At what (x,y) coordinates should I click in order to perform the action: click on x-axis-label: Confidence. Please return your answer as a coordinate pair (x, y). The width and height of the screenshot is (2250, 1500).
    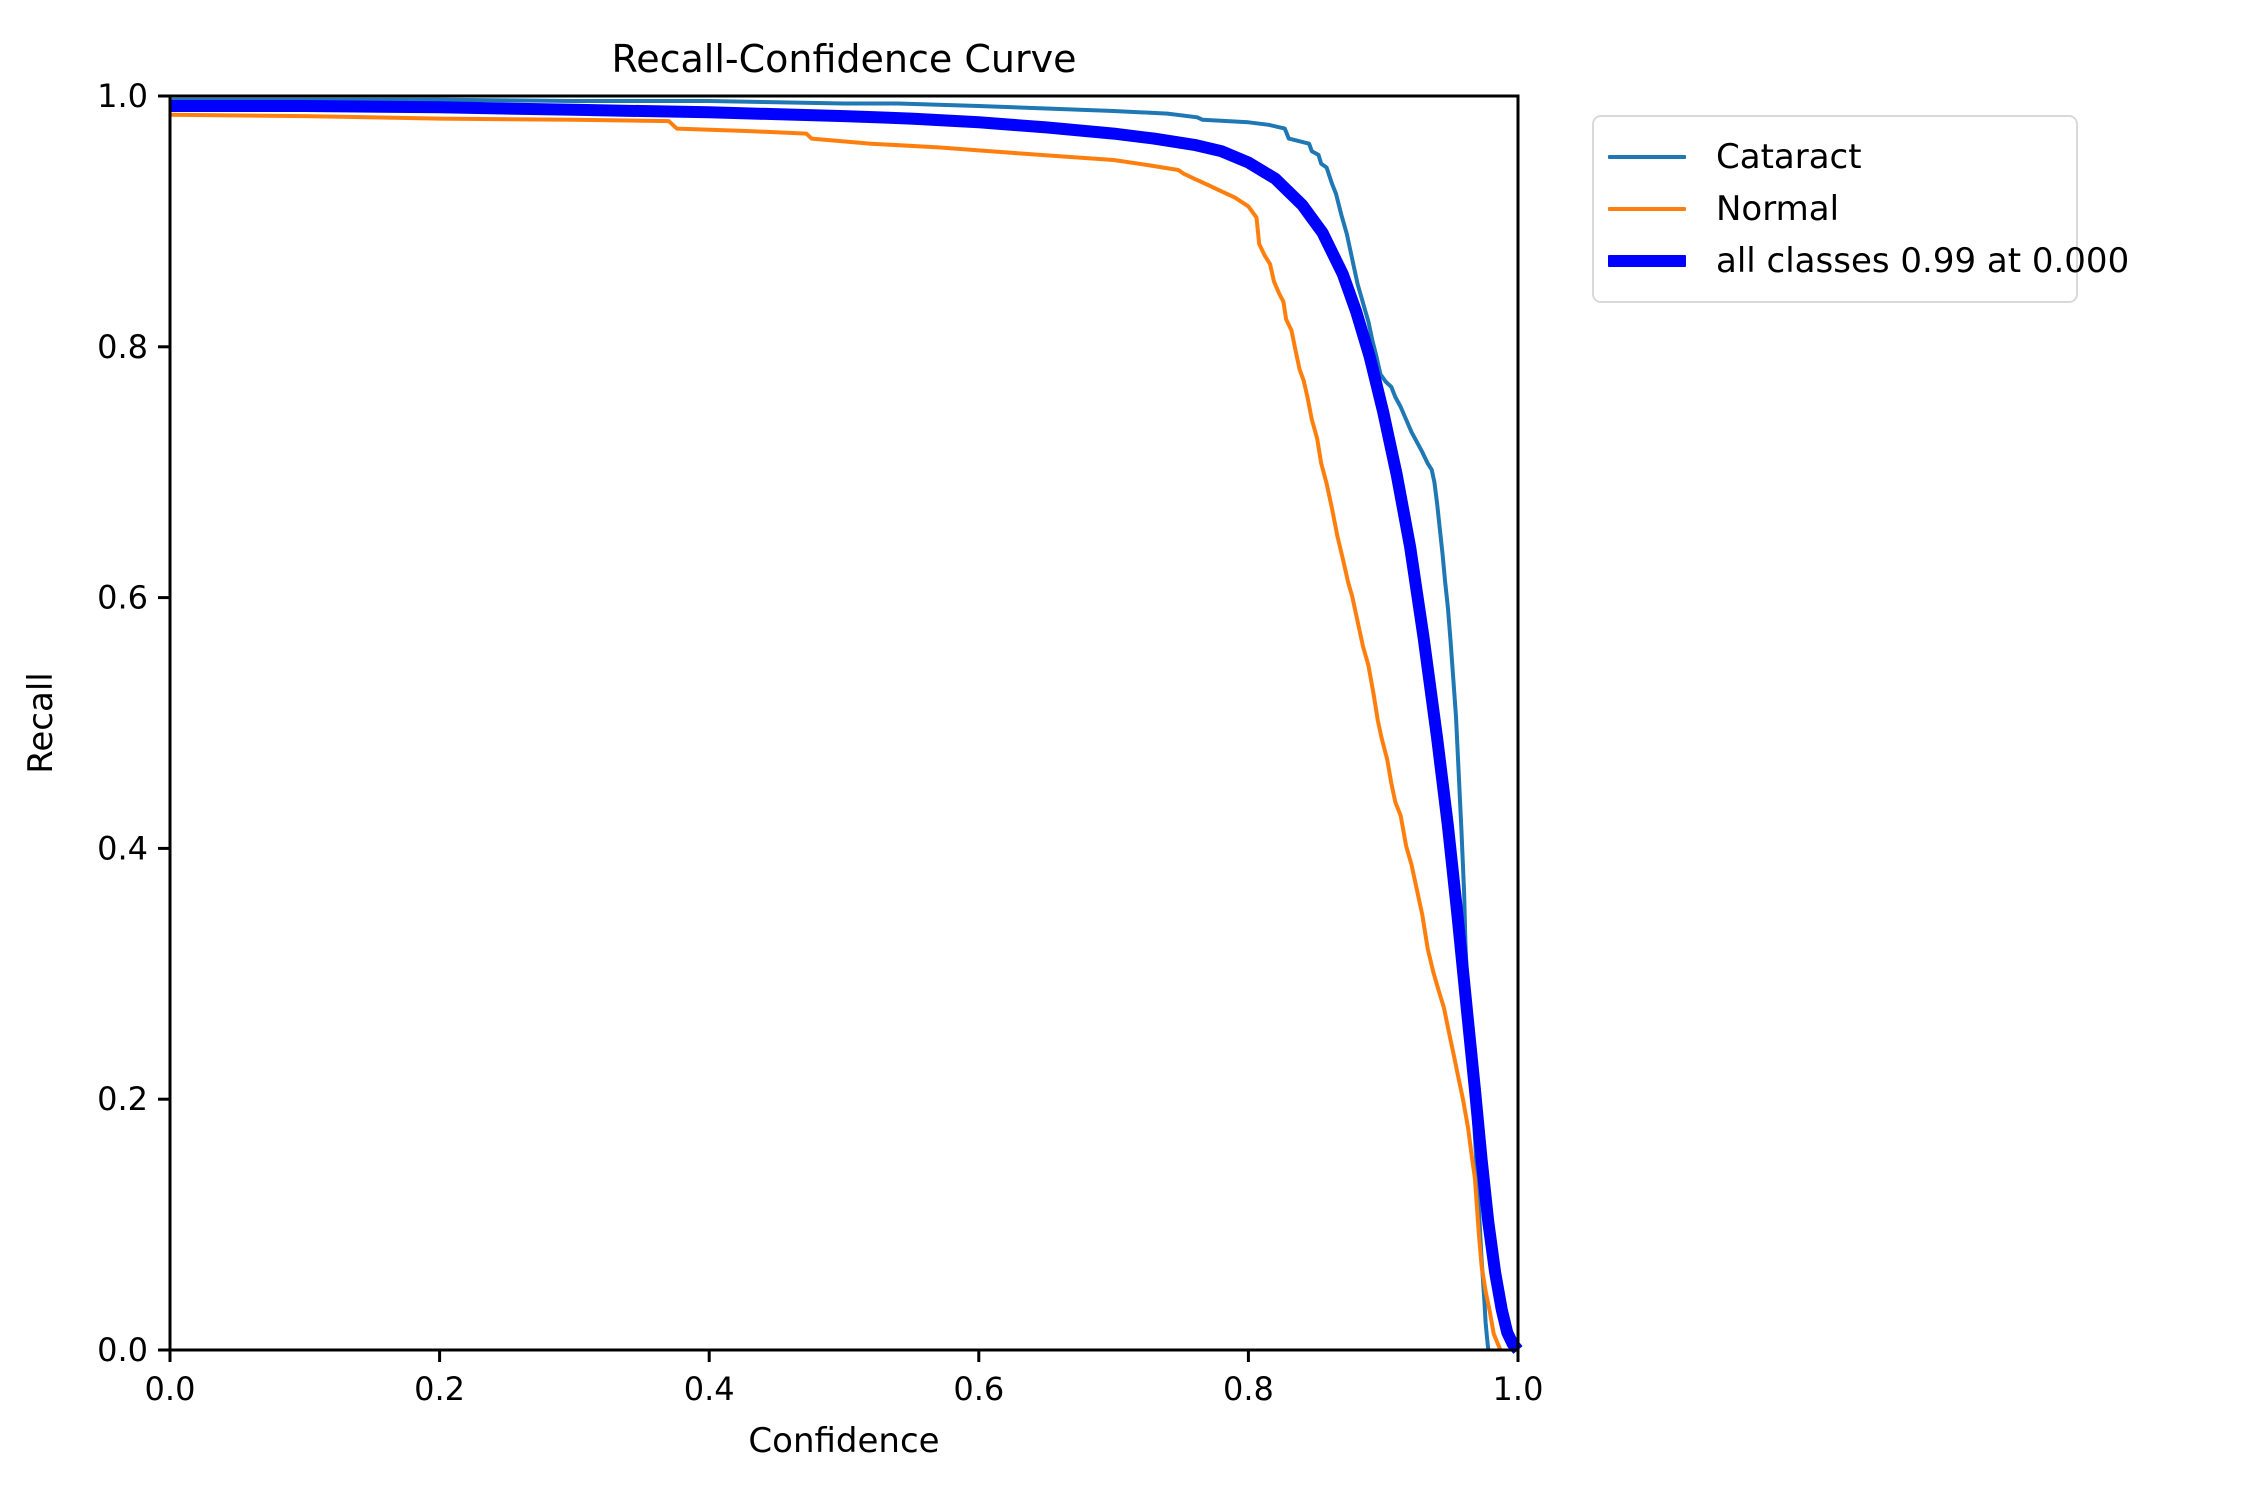
    Looking at the image, I should click on (843, 1441).